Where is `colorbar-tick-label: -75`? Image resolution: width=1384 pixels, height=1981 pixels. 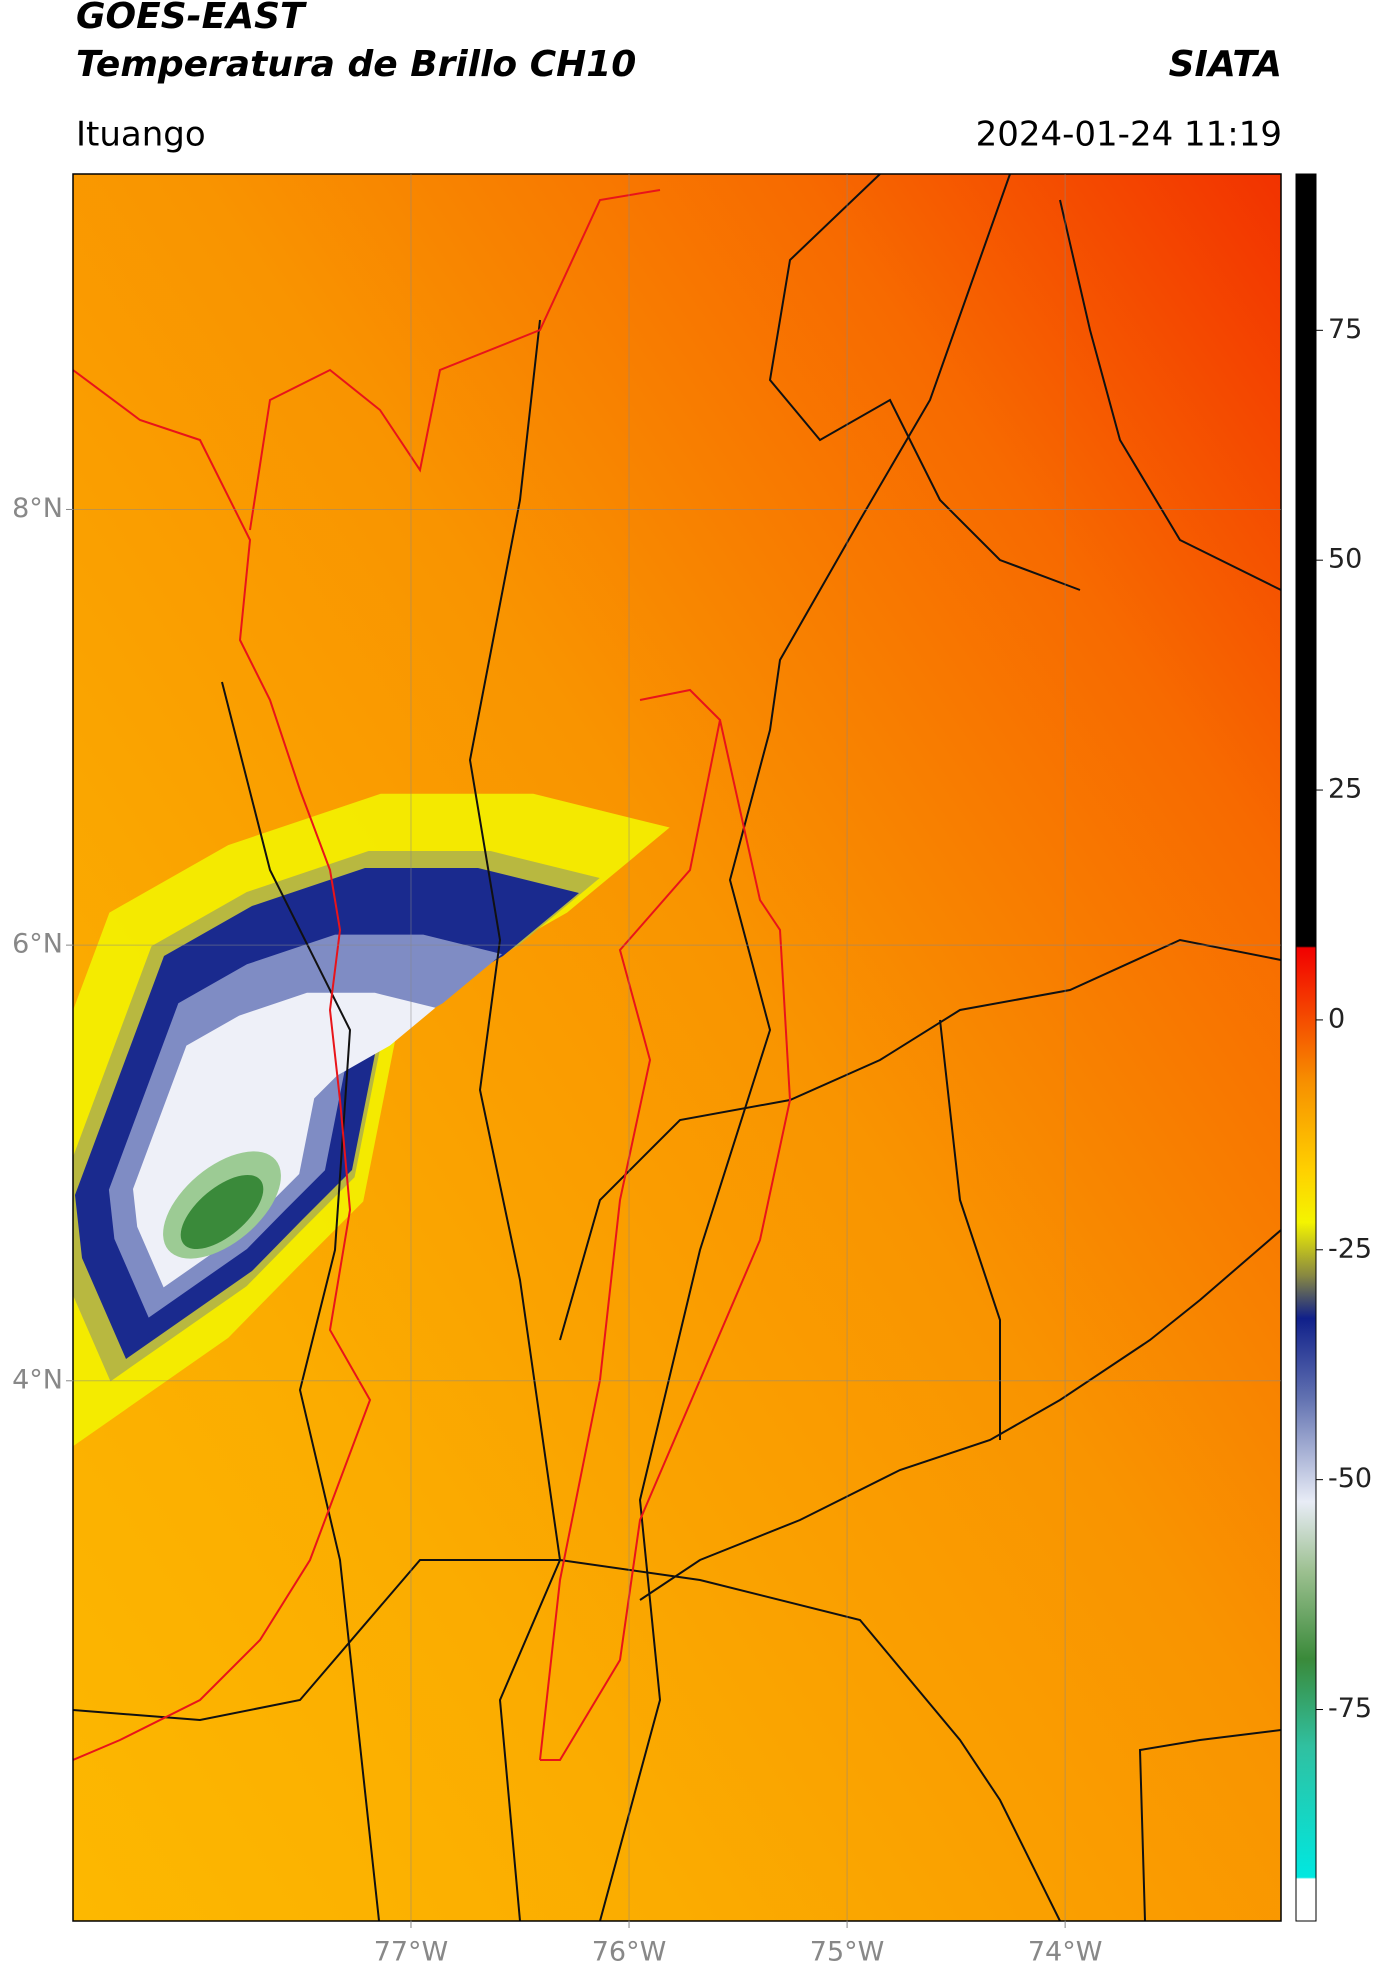
colorbar-tick-label: -75 is located at coordinates (1350, 1708).